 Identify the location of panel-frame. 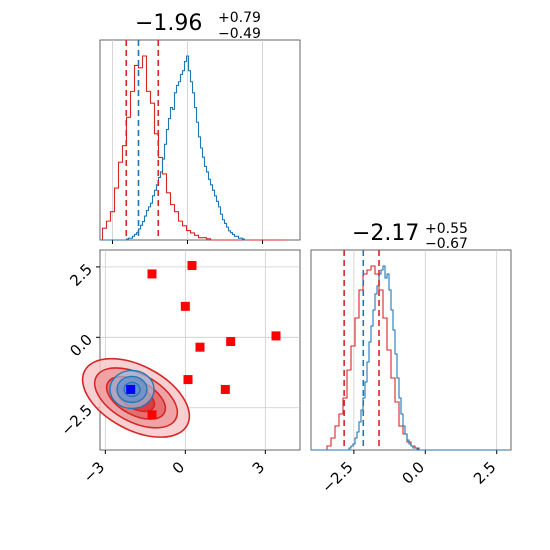
(411, 350).